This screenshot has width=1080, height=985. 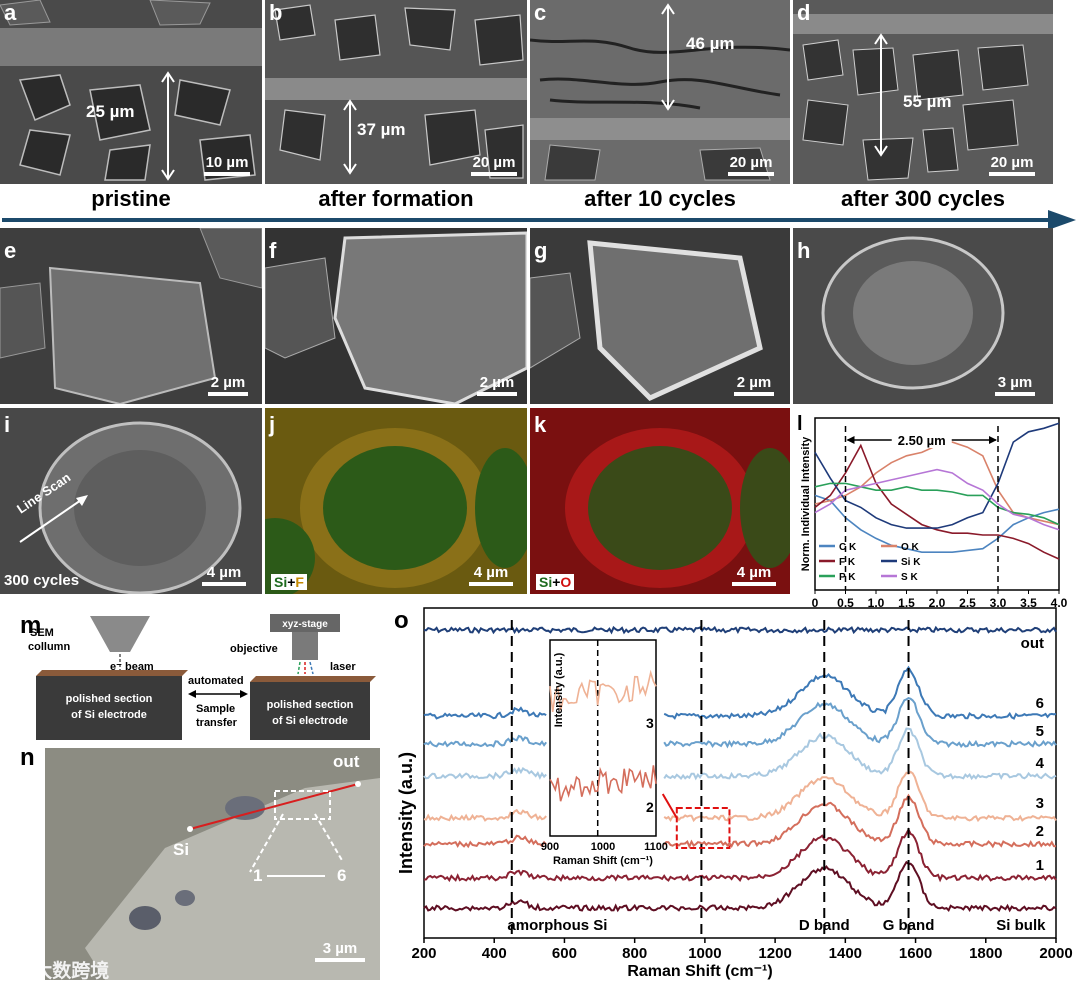 I want to click on scale-label-b: 20 µm, so click(x=494, y=162).